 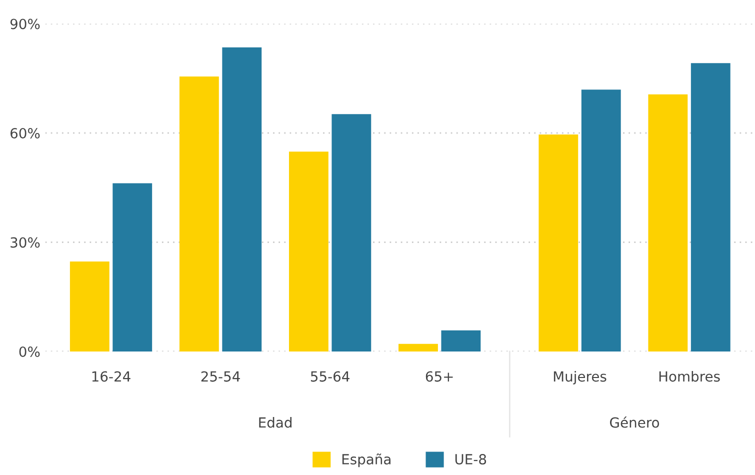 I want to click on x-tick-label: Hombres, so click(x=689, y=376).